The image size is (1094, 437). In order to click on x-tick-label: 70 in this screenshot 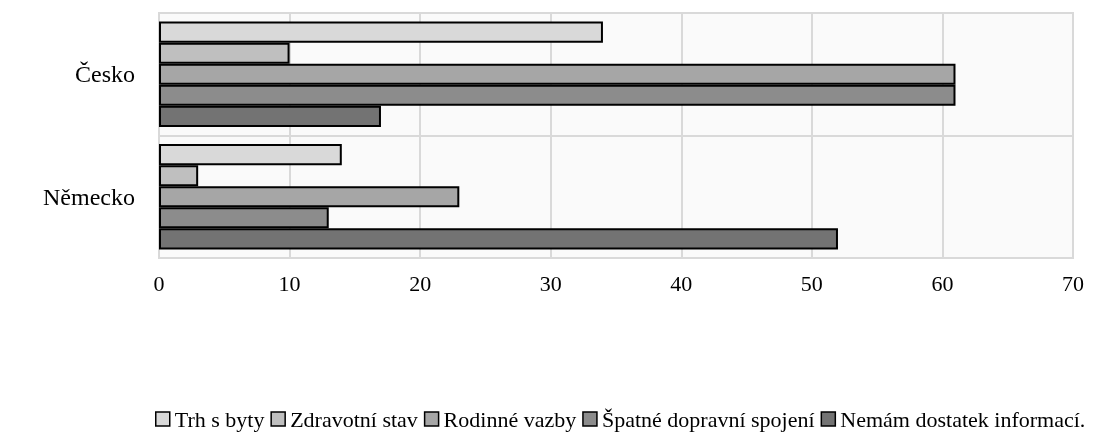, I will do `click(1073, 283)`.